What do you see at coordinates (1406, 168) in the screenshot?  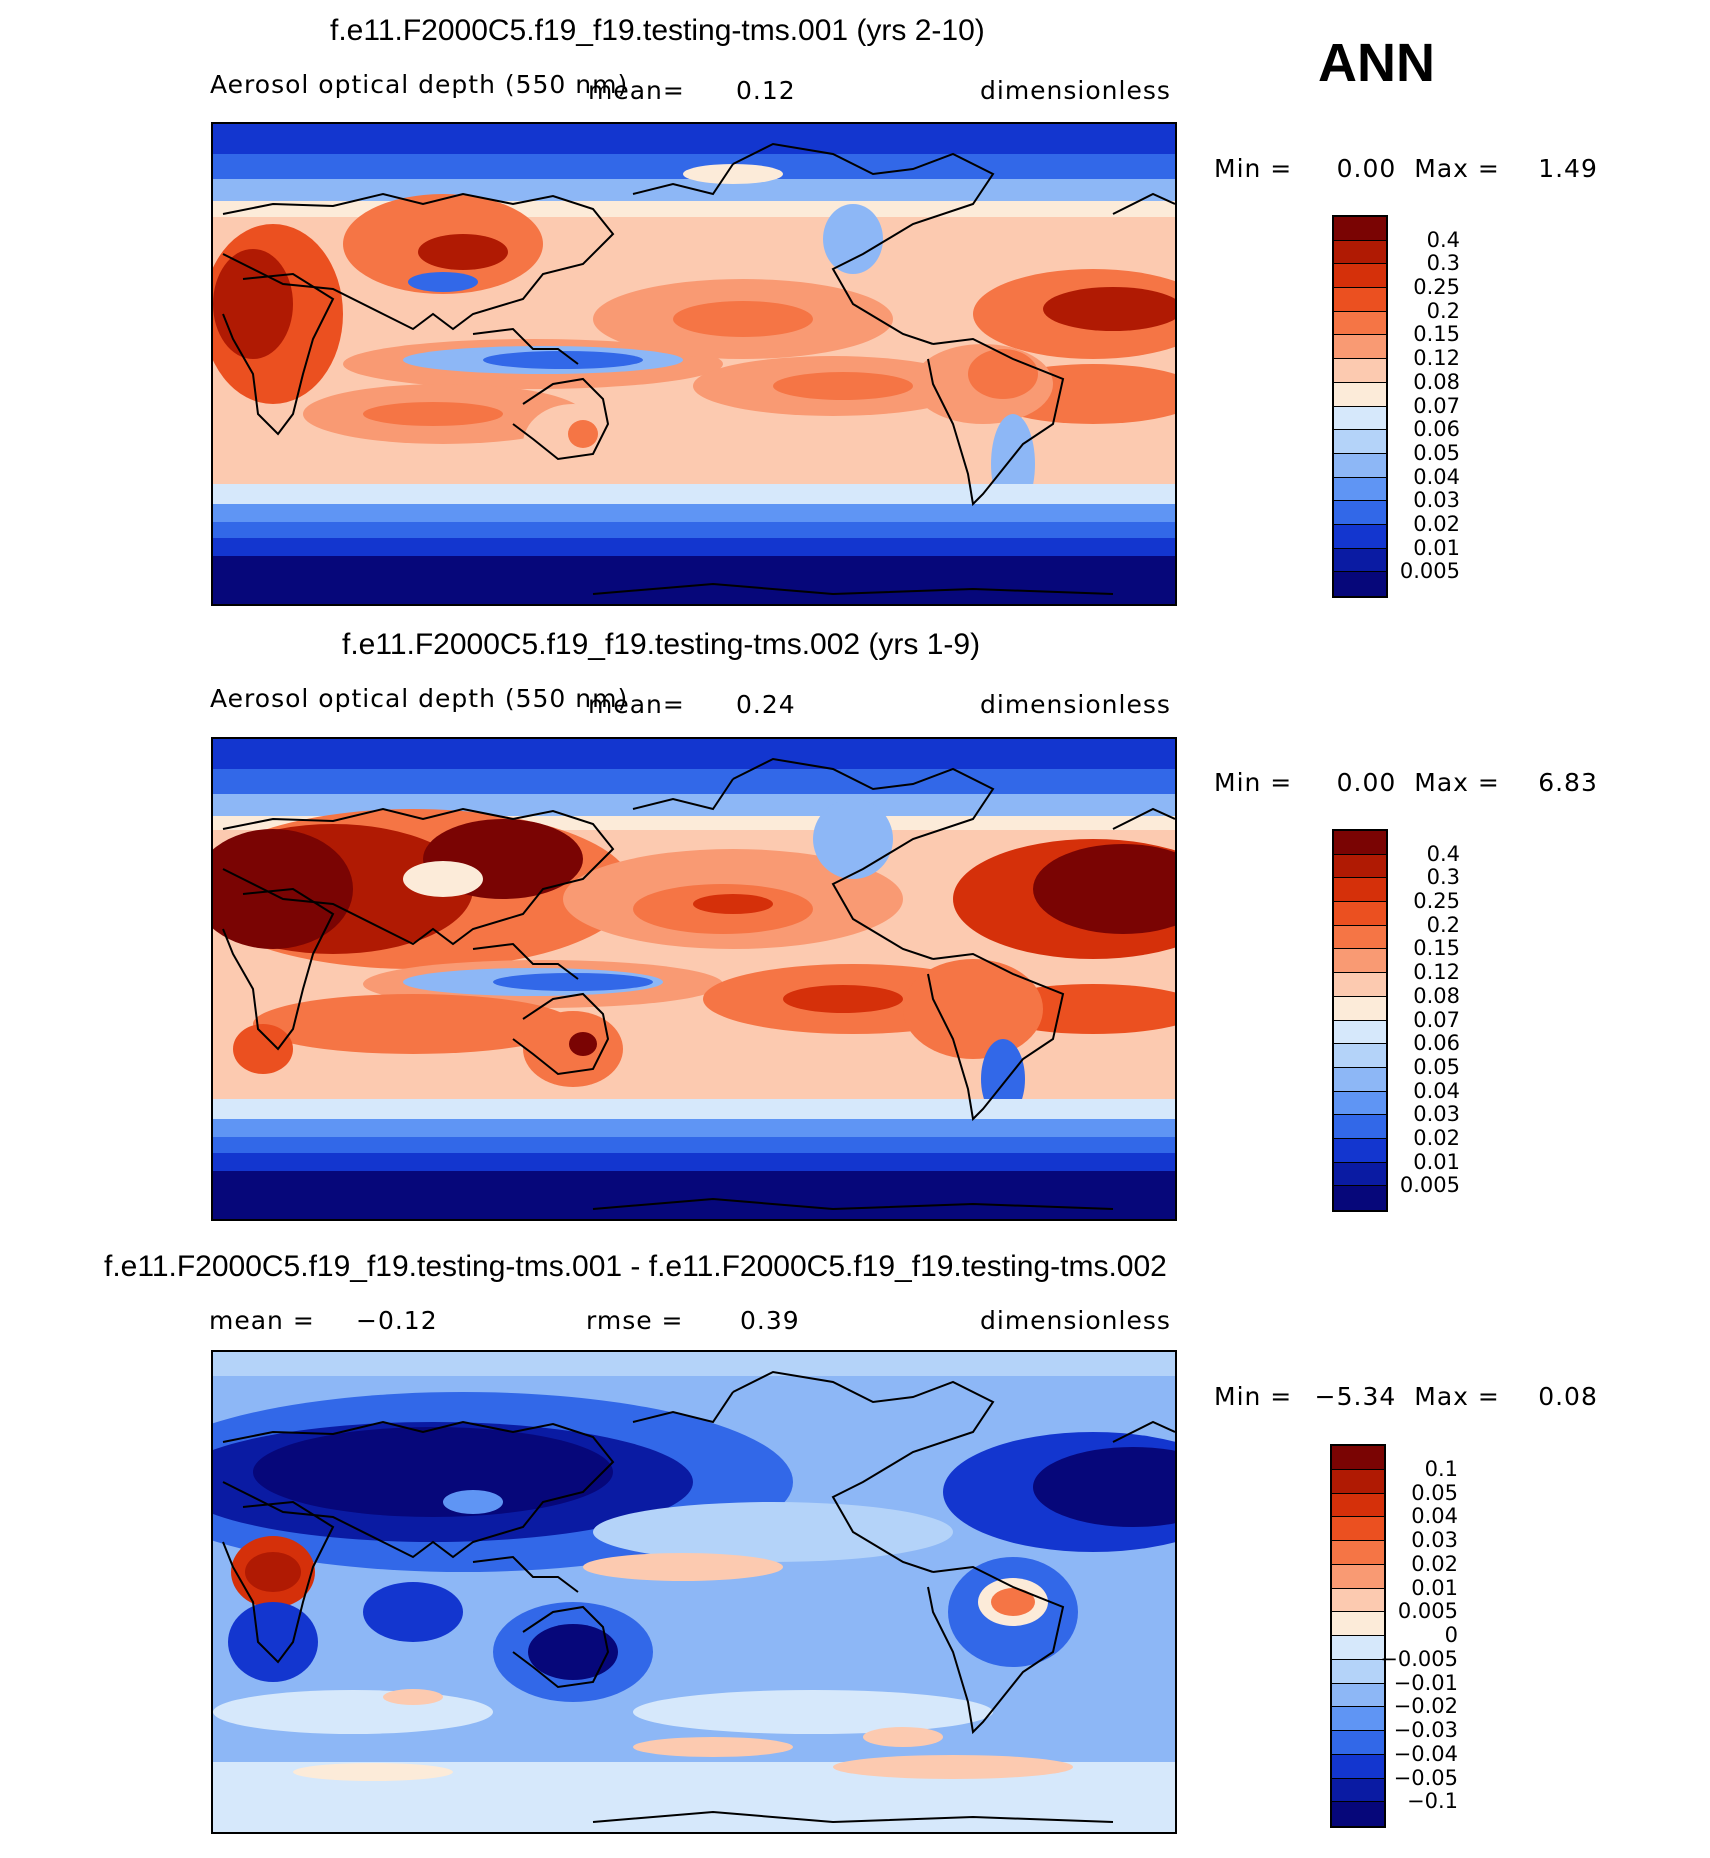 I see `panel1-minmax: Min = 0.00 Max = 1.49` at bounding box center [1406, 168].